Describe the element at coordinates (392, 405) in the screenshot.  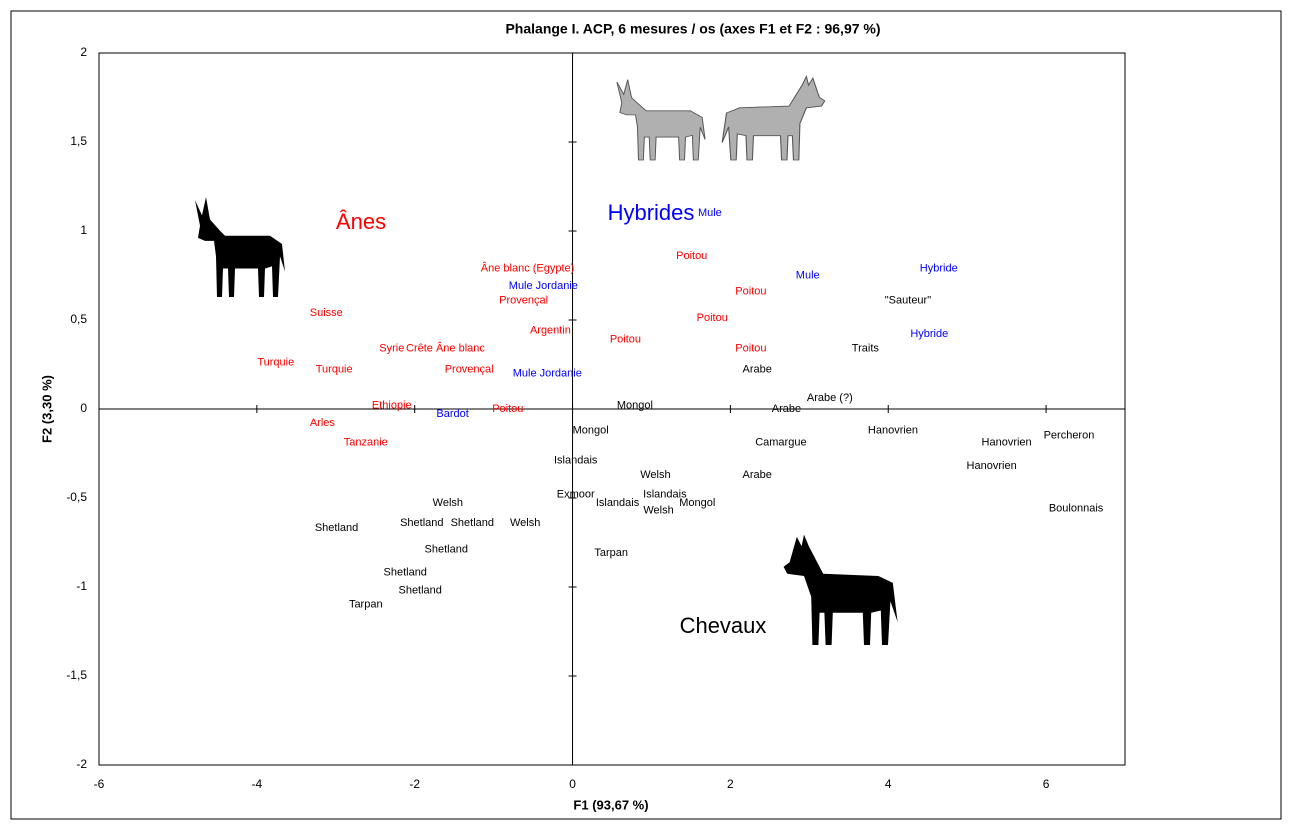
I see `point-label: Ethiopie` at that location.